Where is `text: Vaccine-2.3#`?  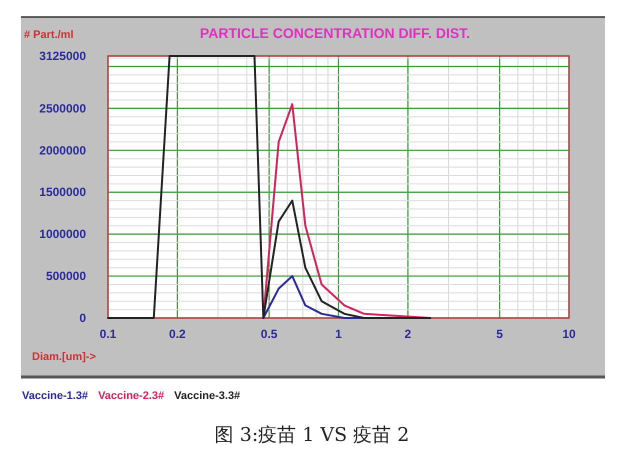
text: Vaccine-2.3# is located at coordinates (131, 396).